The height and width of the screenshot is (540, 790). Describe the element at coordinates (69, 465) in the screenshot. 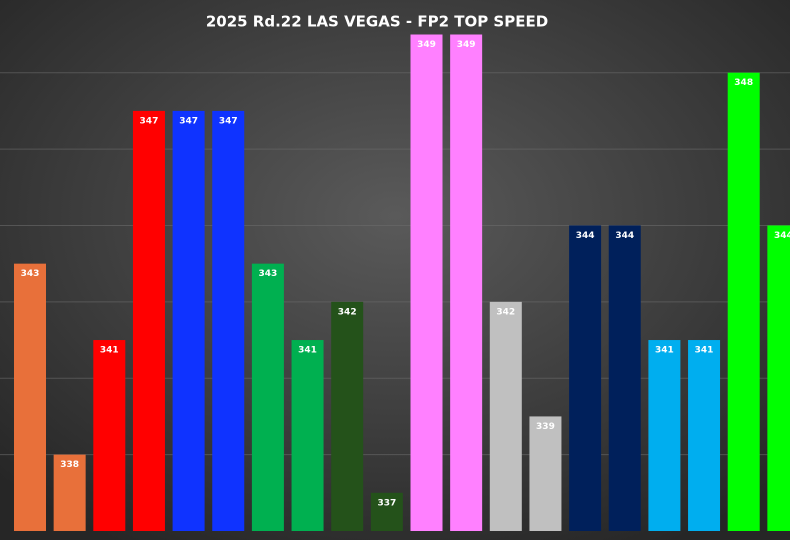

I see `value-label: 338` at that location.